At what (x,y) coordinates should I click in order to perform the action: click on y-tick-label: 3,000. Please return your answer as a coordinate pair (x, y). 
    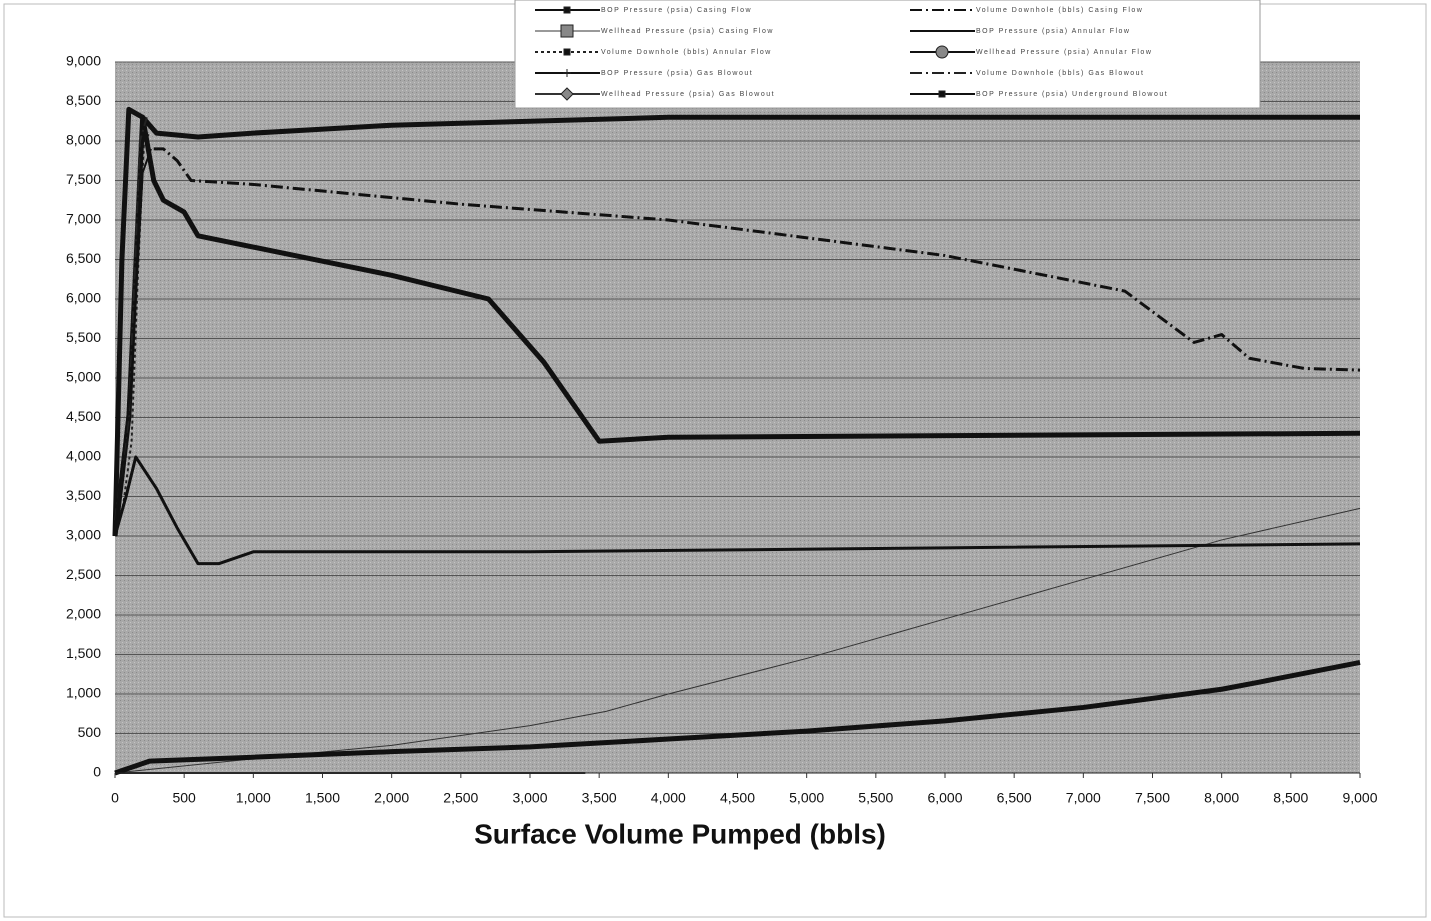
    Looking at the image, I should click on (83, 535).